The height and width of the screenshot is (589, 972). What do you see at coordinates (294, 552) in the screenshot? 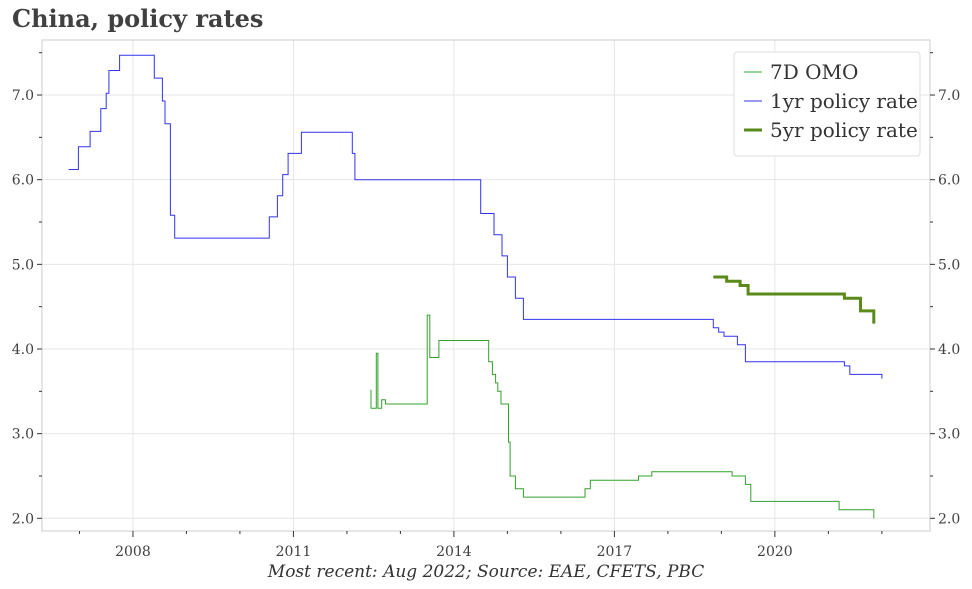
I see `x-tick-label: 2011` at bounding box center [294, 552].